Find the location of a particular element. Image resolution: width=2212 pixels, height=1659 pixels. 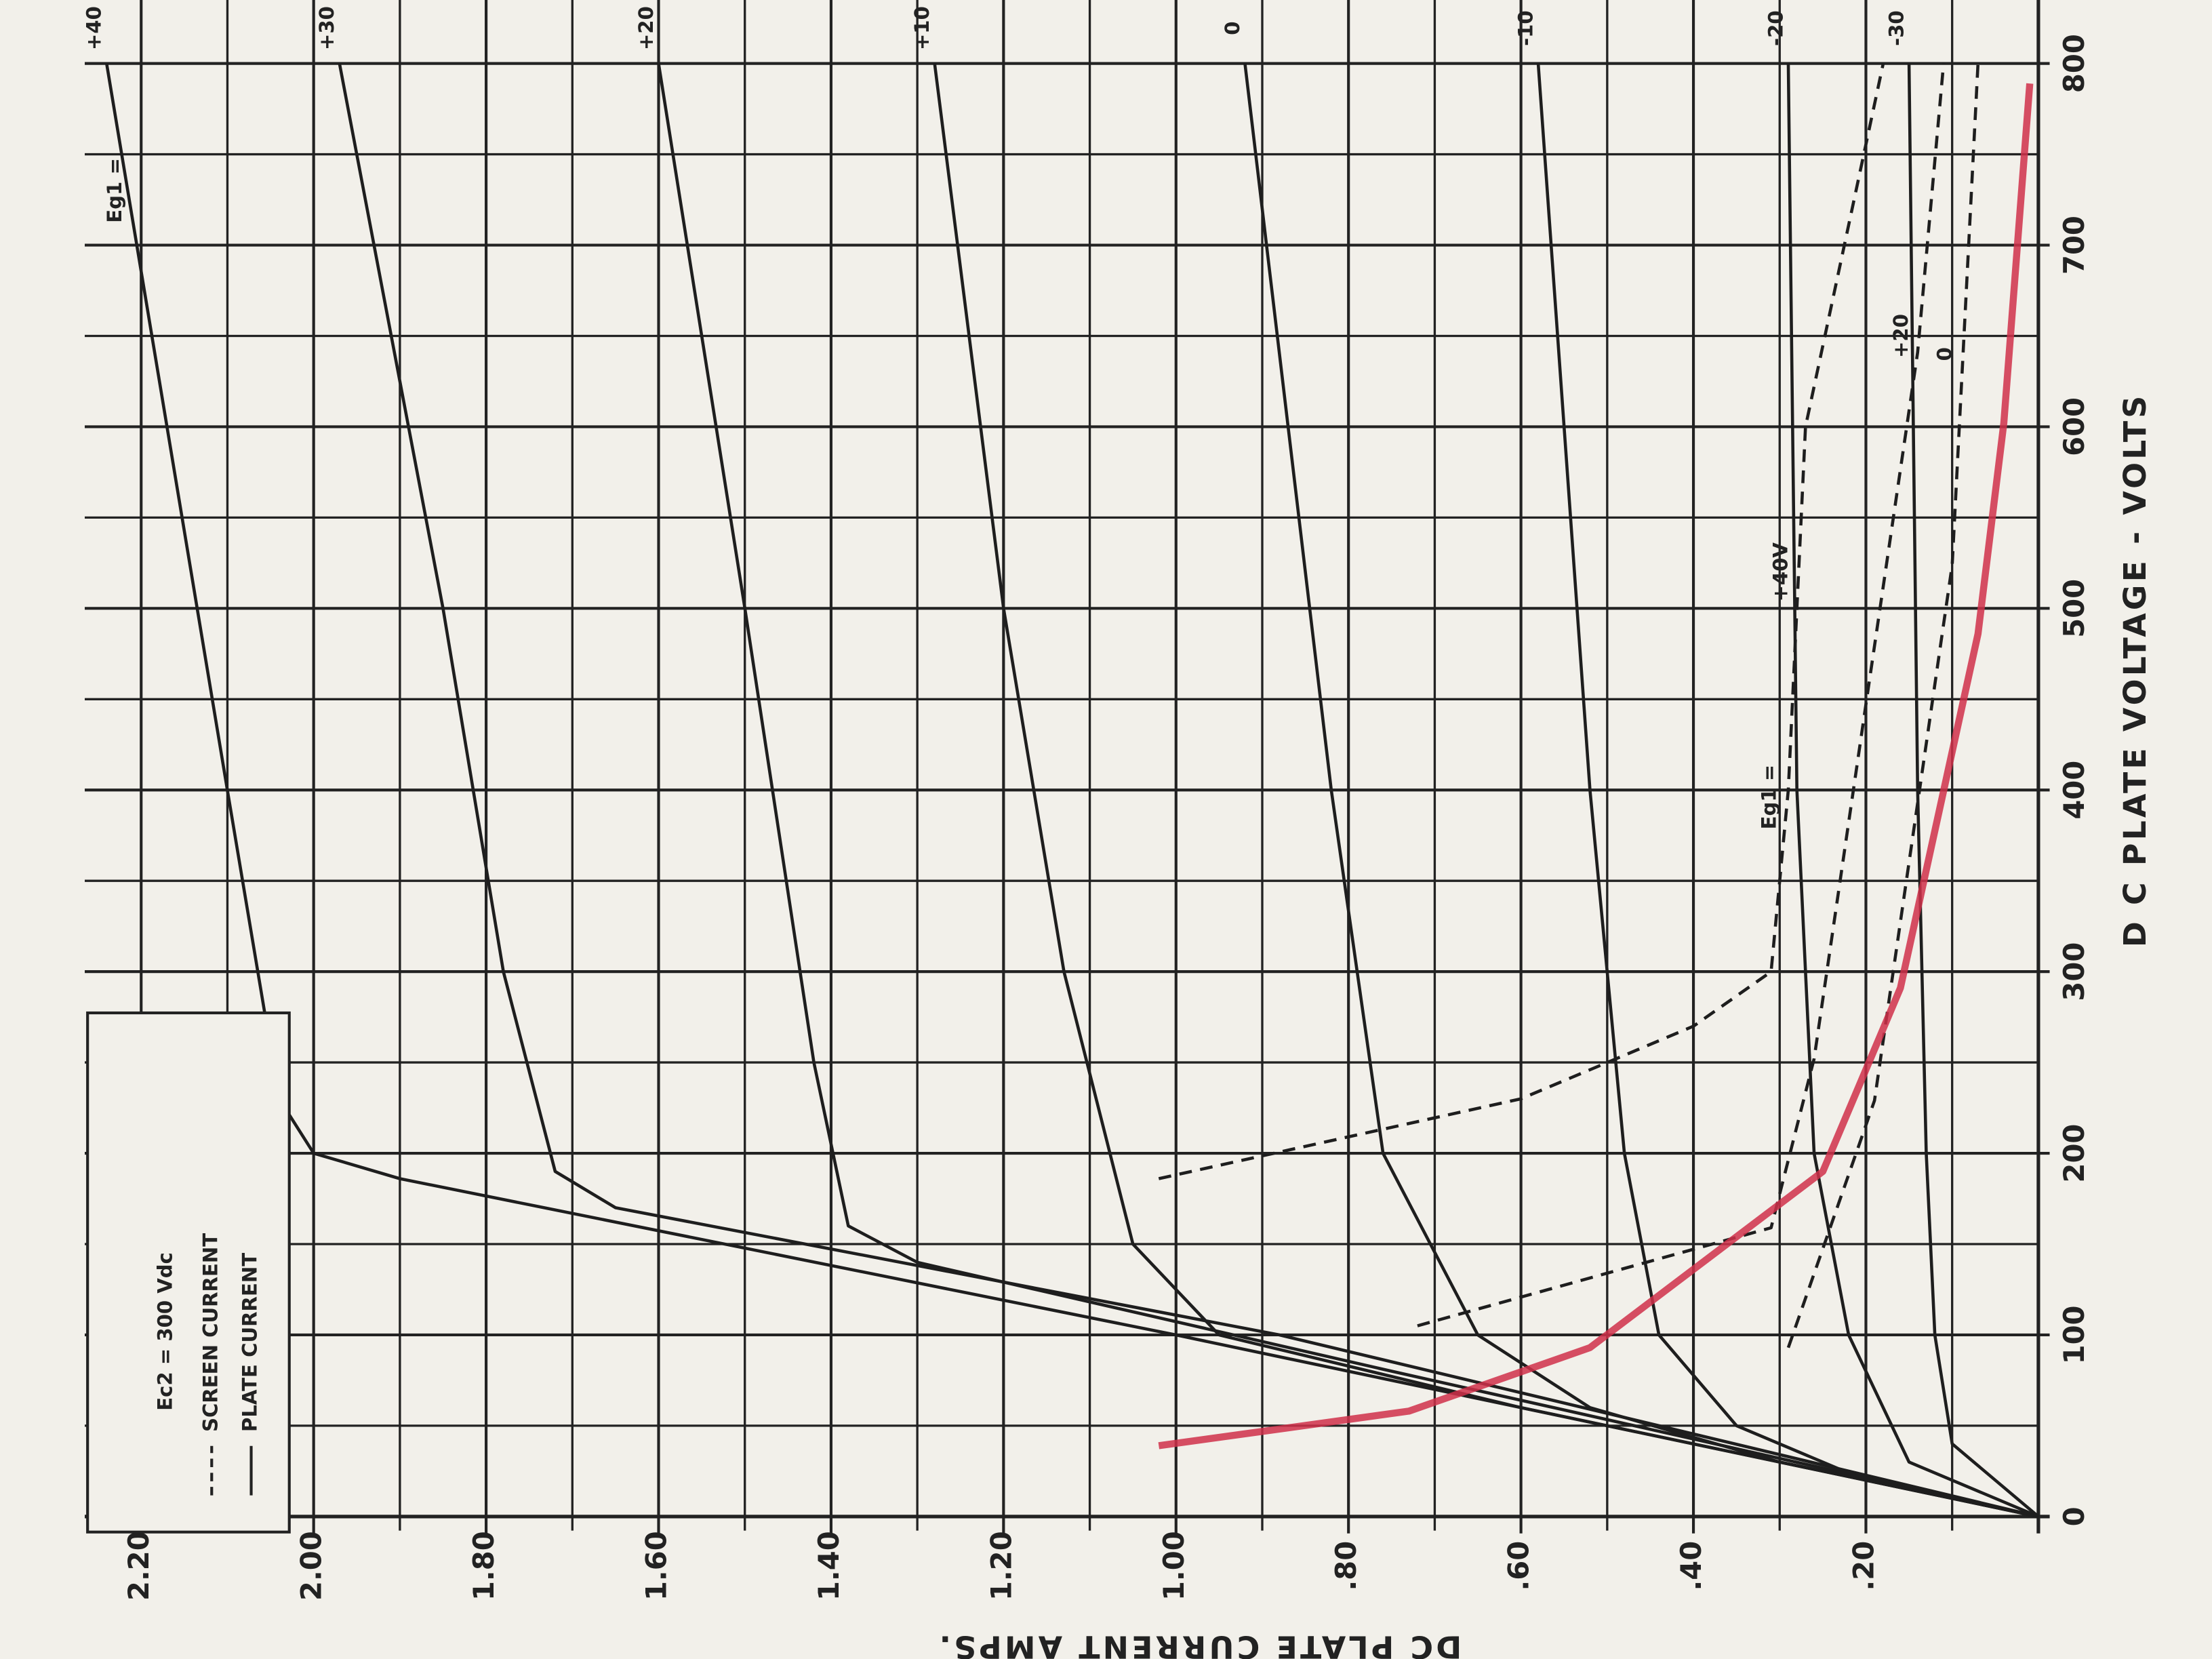

y-tick-label: 1.00 is located at coordinates (1173, 1566).